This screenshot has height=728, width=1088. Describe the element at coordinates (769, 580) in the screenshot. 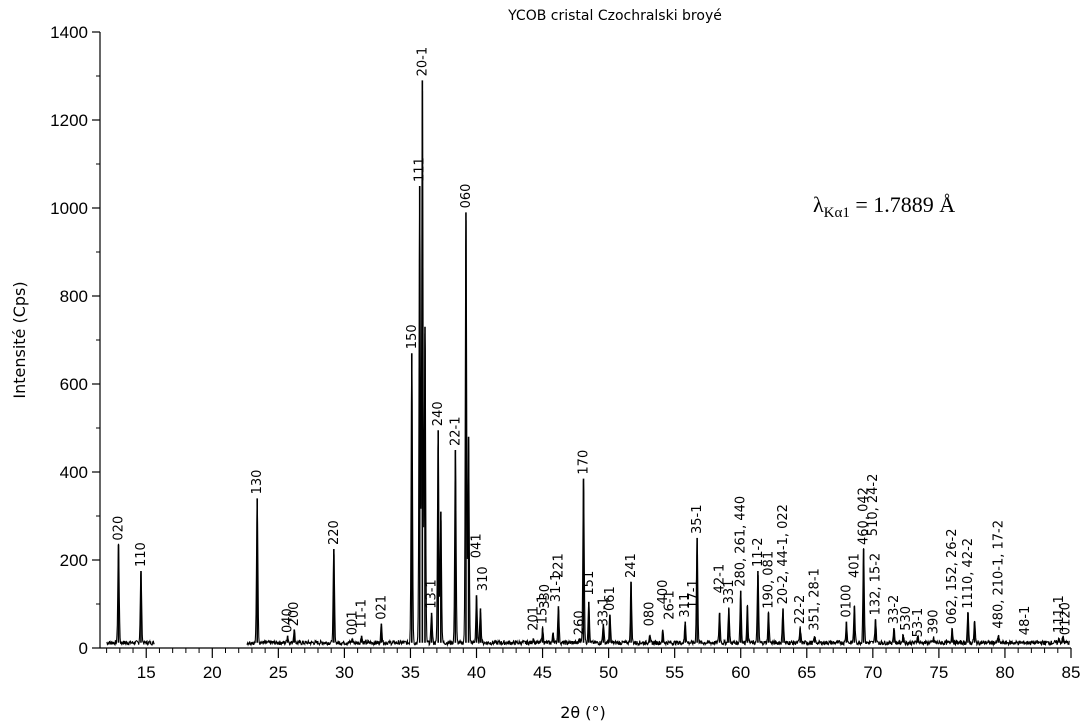

I see `peak-label: 190, 081` at that location.